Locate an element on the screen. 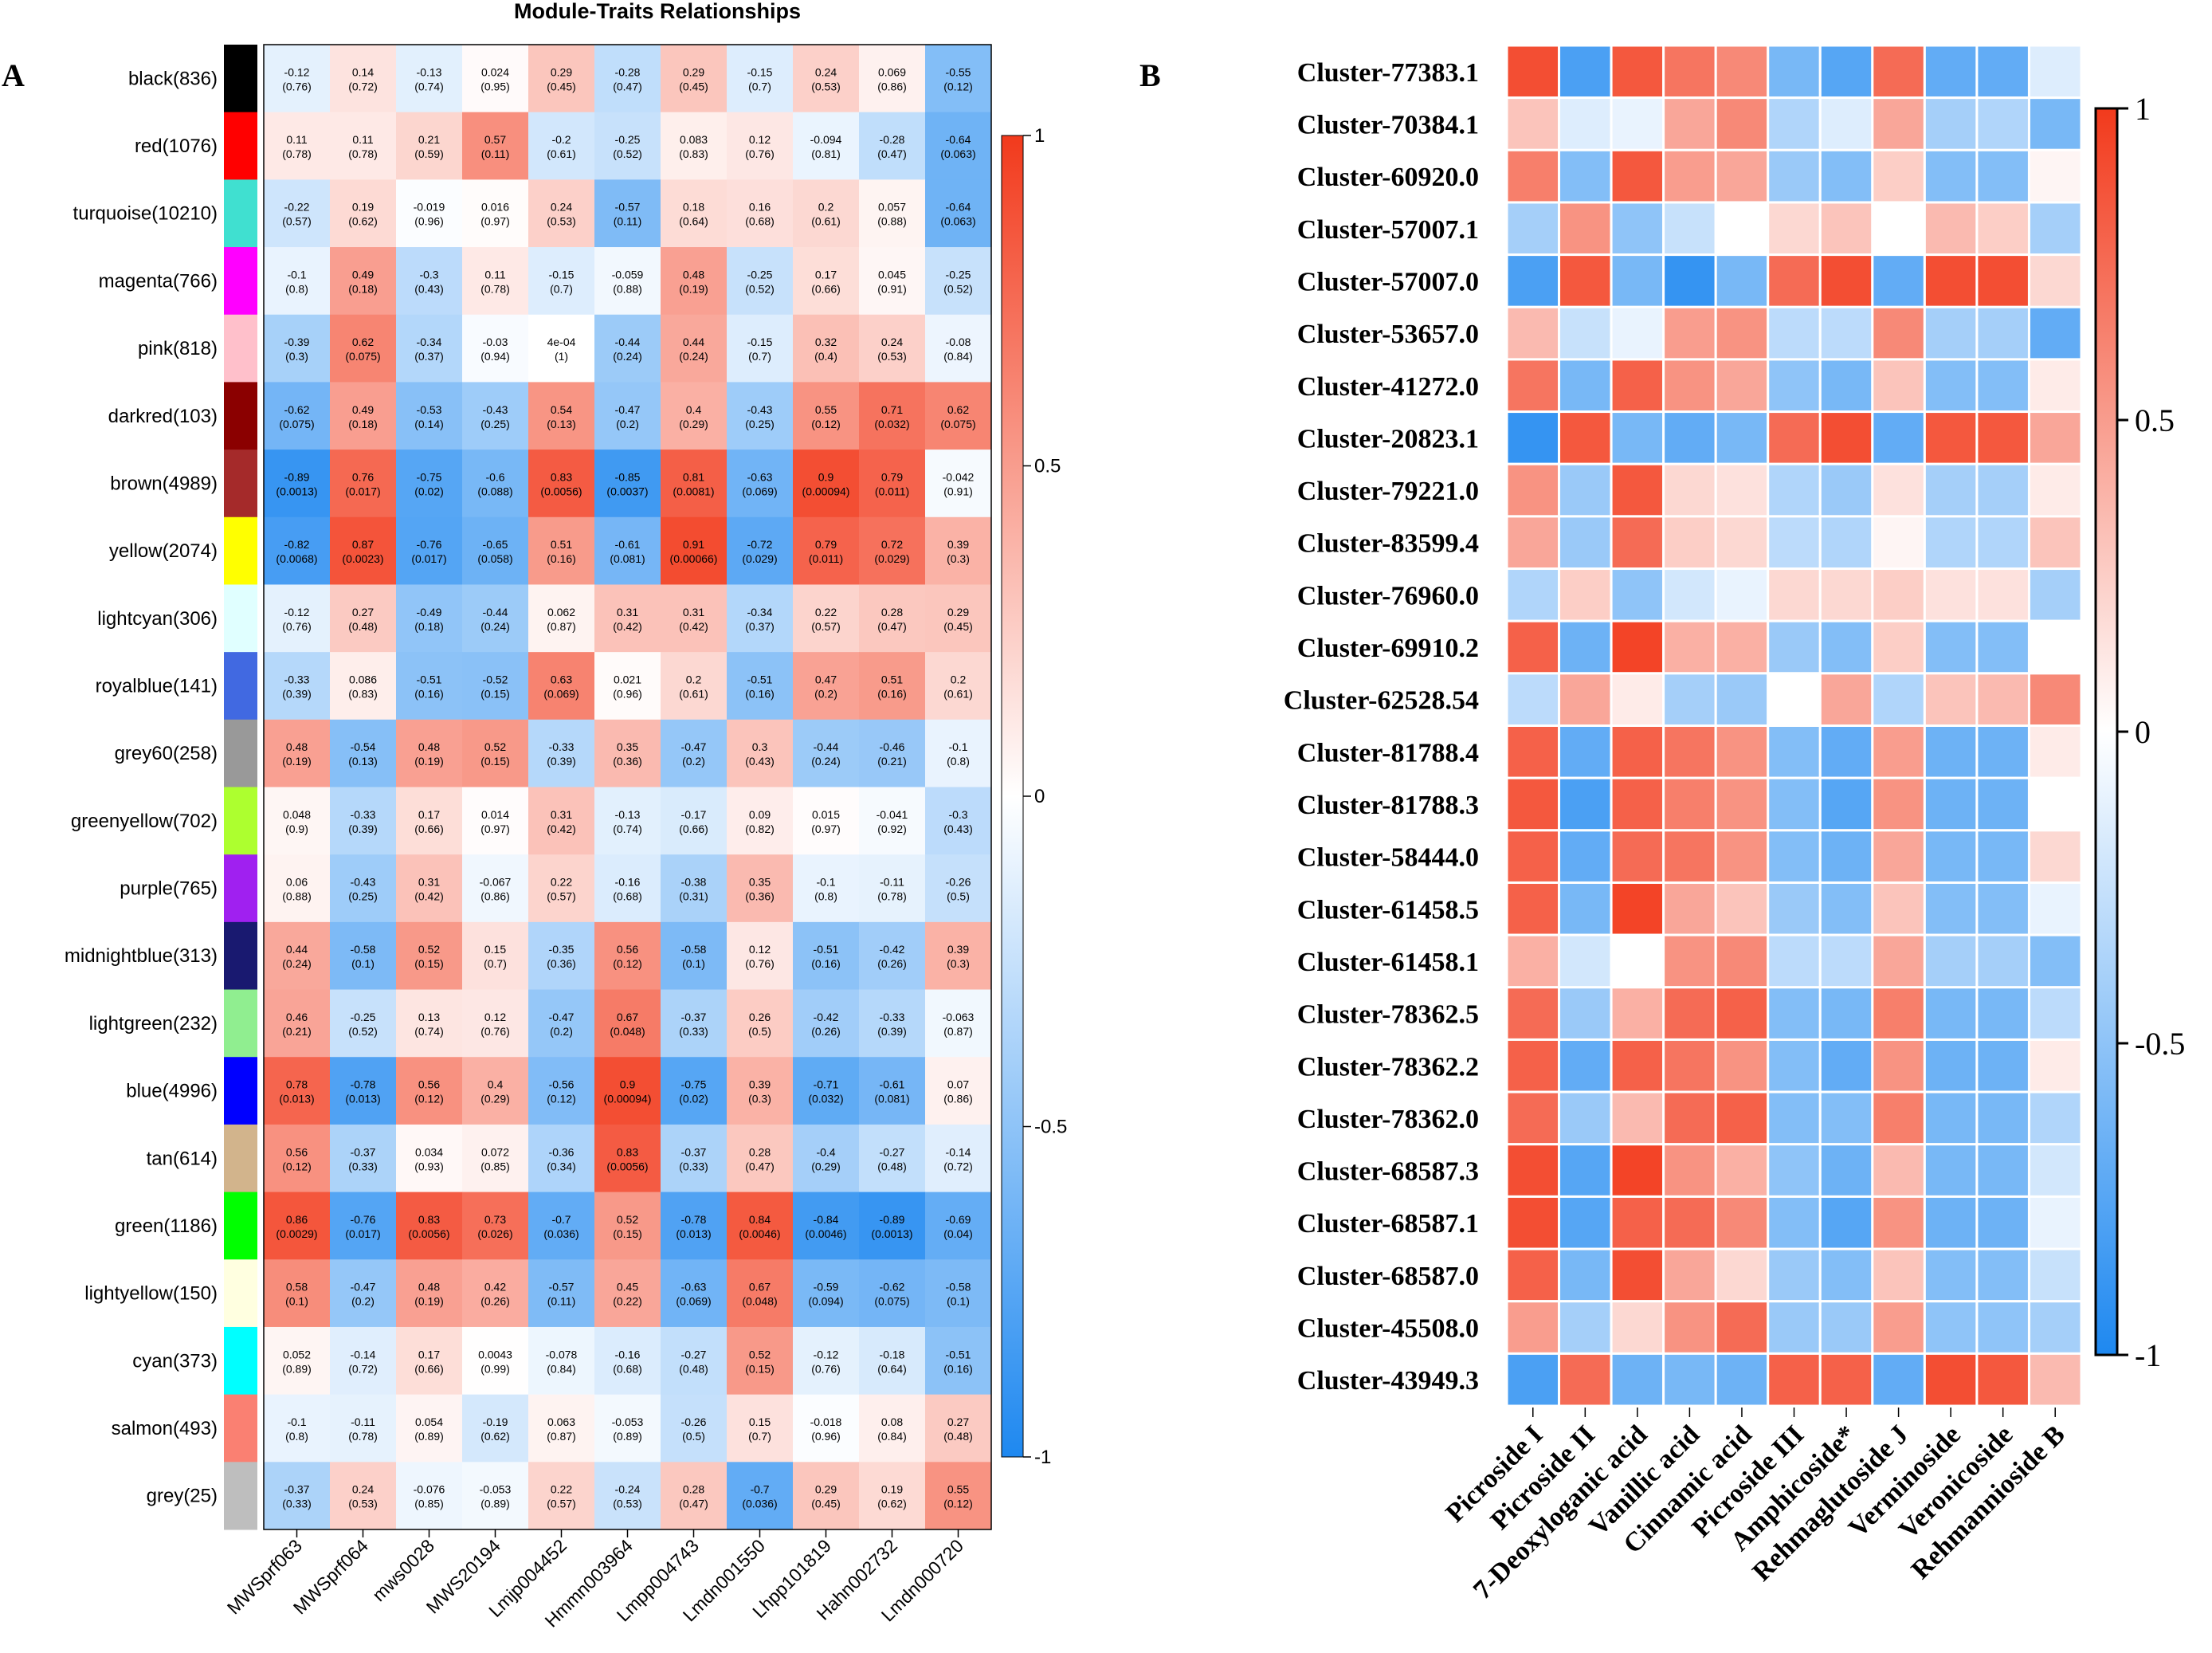  cell-correlation-label: 0.31 is located at coordinates (561, 814).